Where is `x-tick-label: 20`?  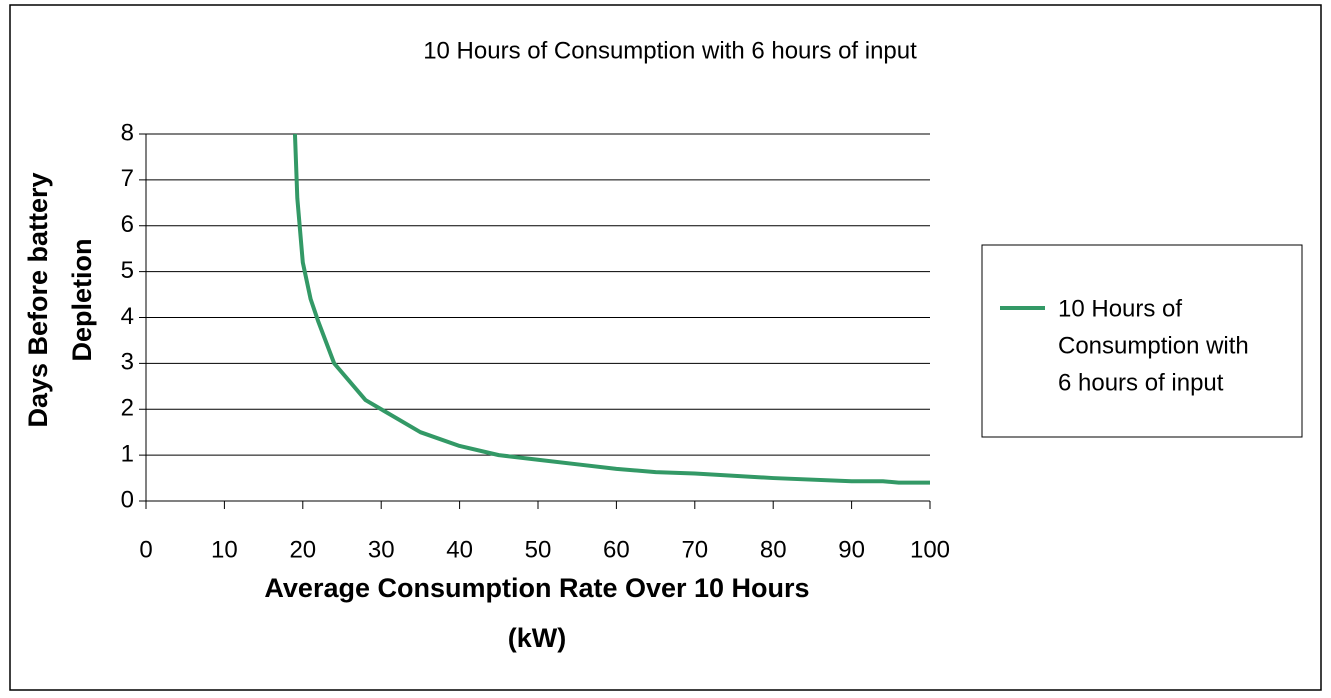
x-tick-label: 20 is located at coordinates (302, 549).